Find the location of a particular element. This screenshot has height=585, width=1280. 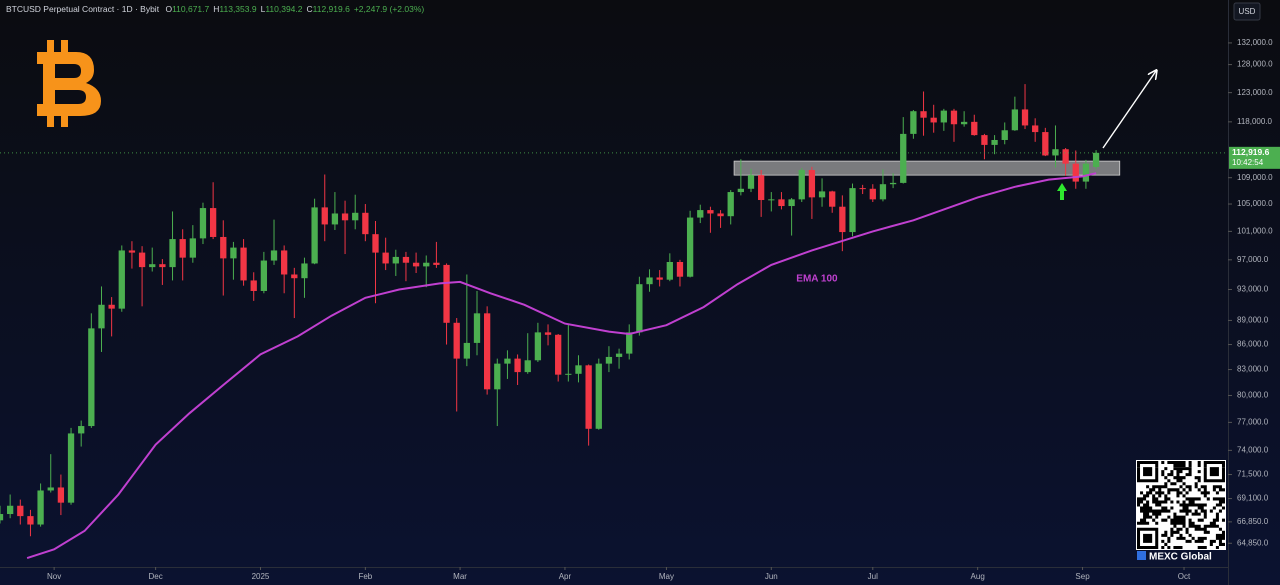

y-tick-label: 71,500.0 is located at coordinates (1253, 474).